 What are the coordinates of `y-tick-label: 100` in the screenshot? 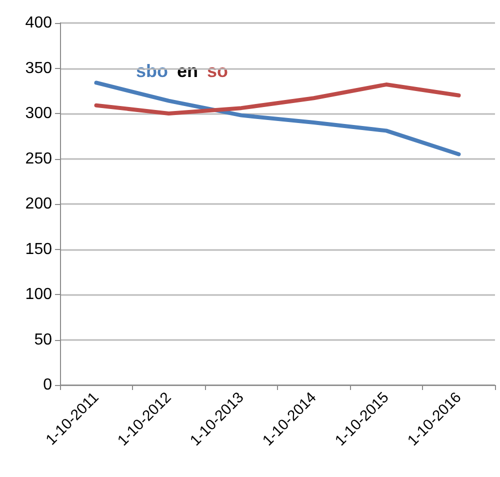 It's located at (38, 294).